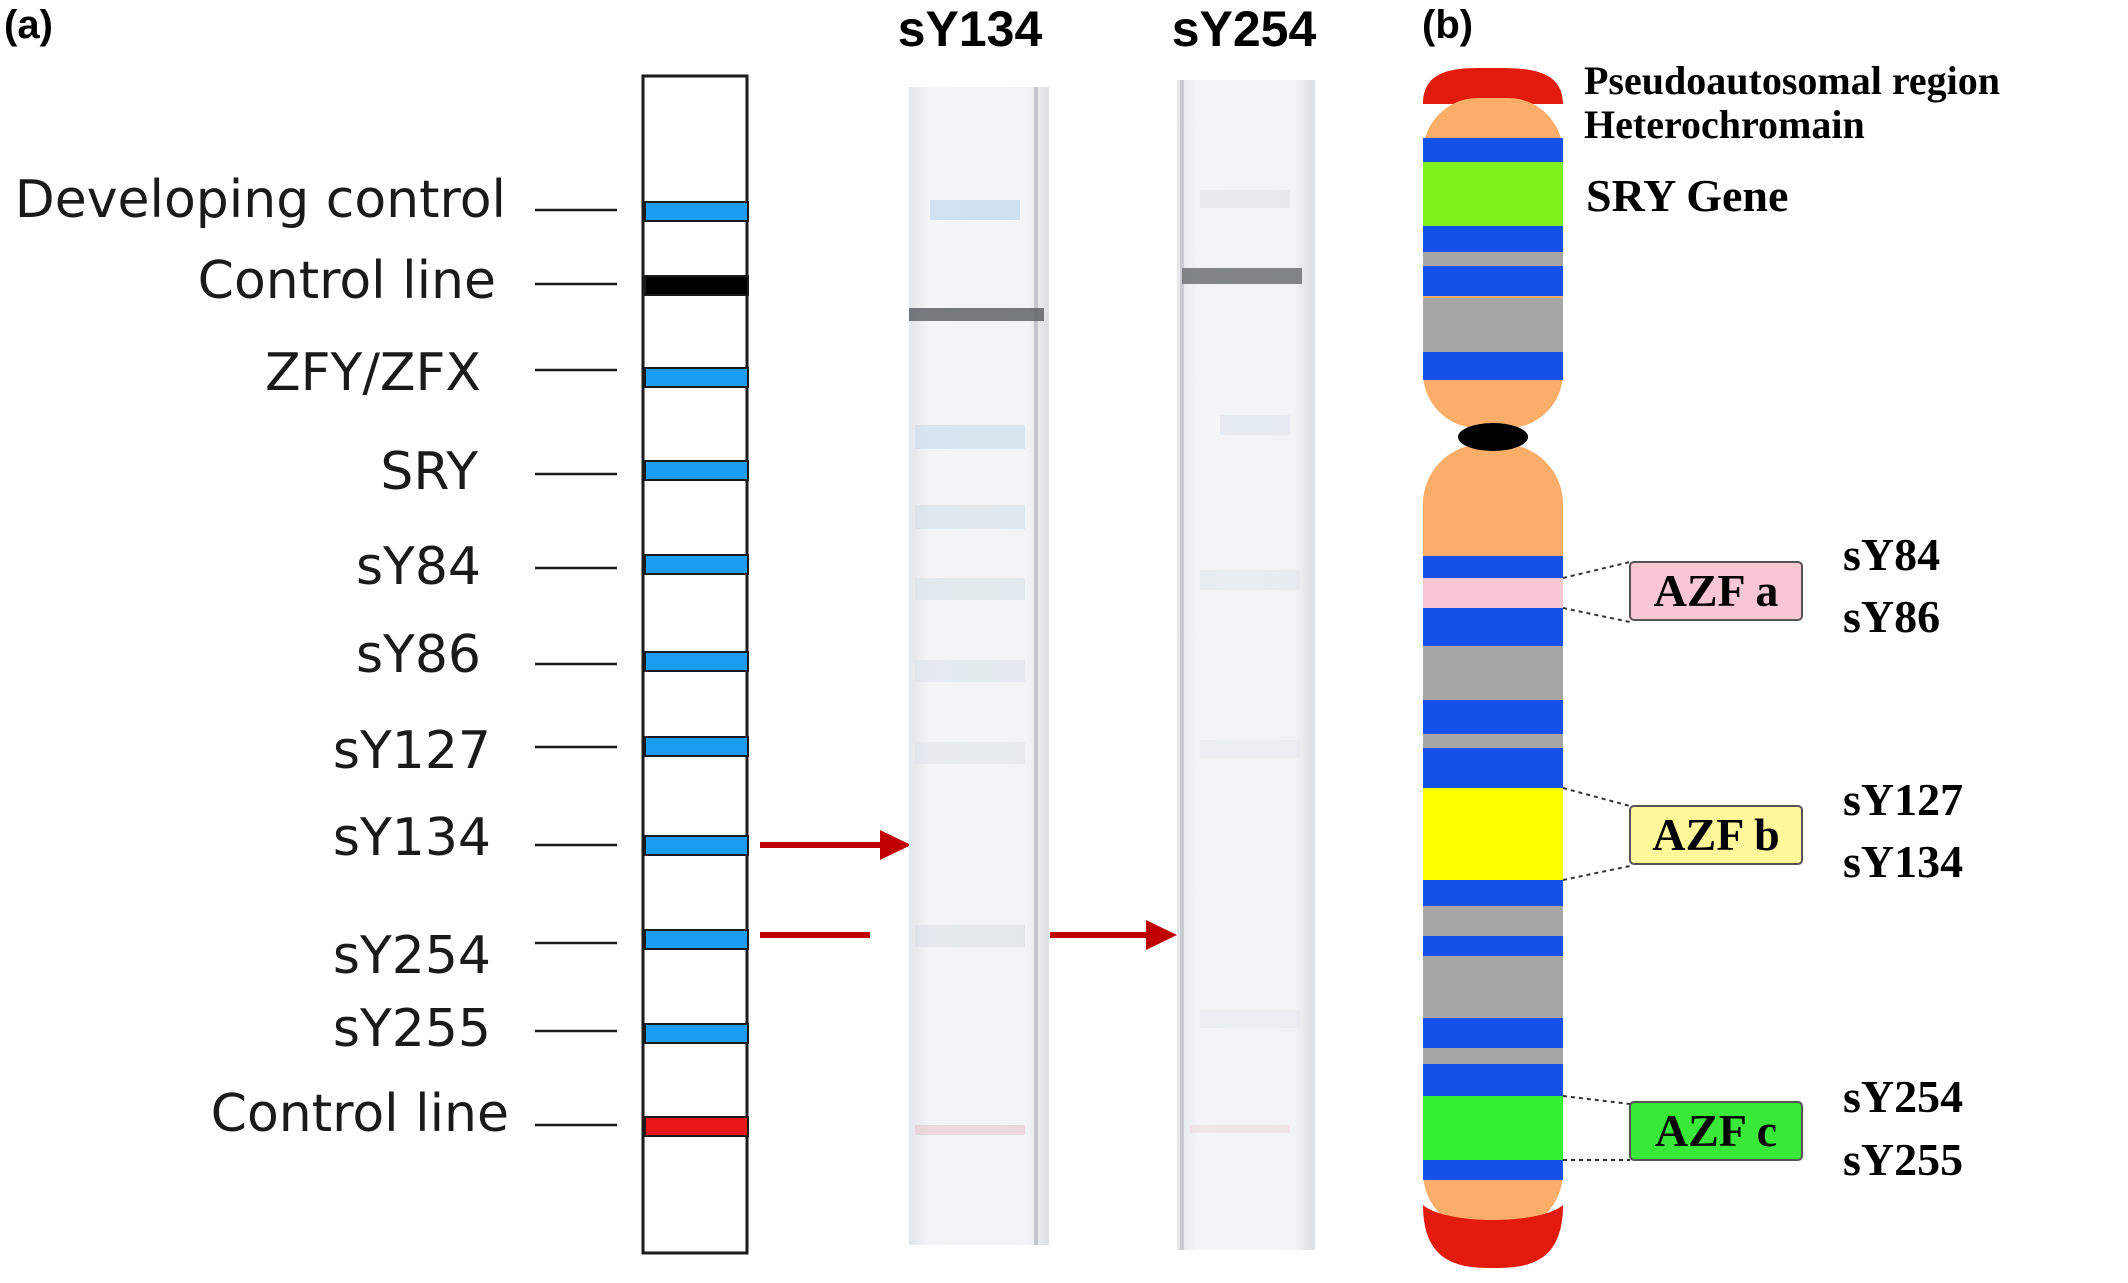 The height and width of the screenshot is (1283, 2128). What do you see at coordinates (696, 285) in the screenshot?
I see `band-control-line-top` at bounding box center [696, 285].